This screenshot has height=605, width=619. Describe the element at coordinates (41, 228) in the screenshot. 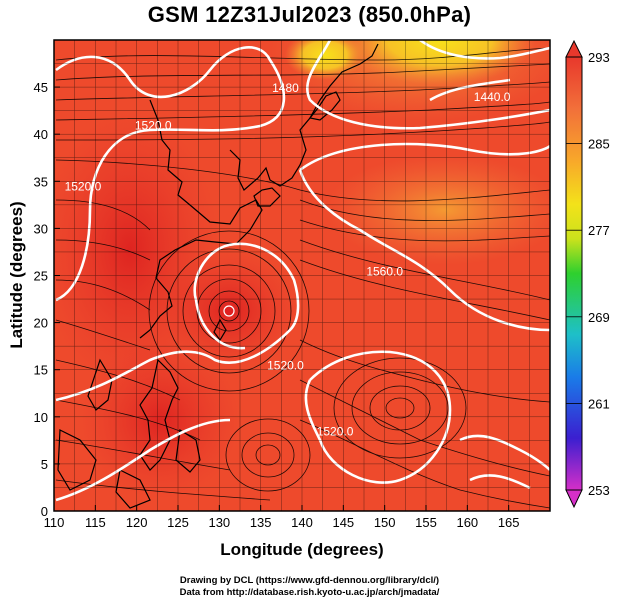

I see `y-tick-label: 30` at that location.